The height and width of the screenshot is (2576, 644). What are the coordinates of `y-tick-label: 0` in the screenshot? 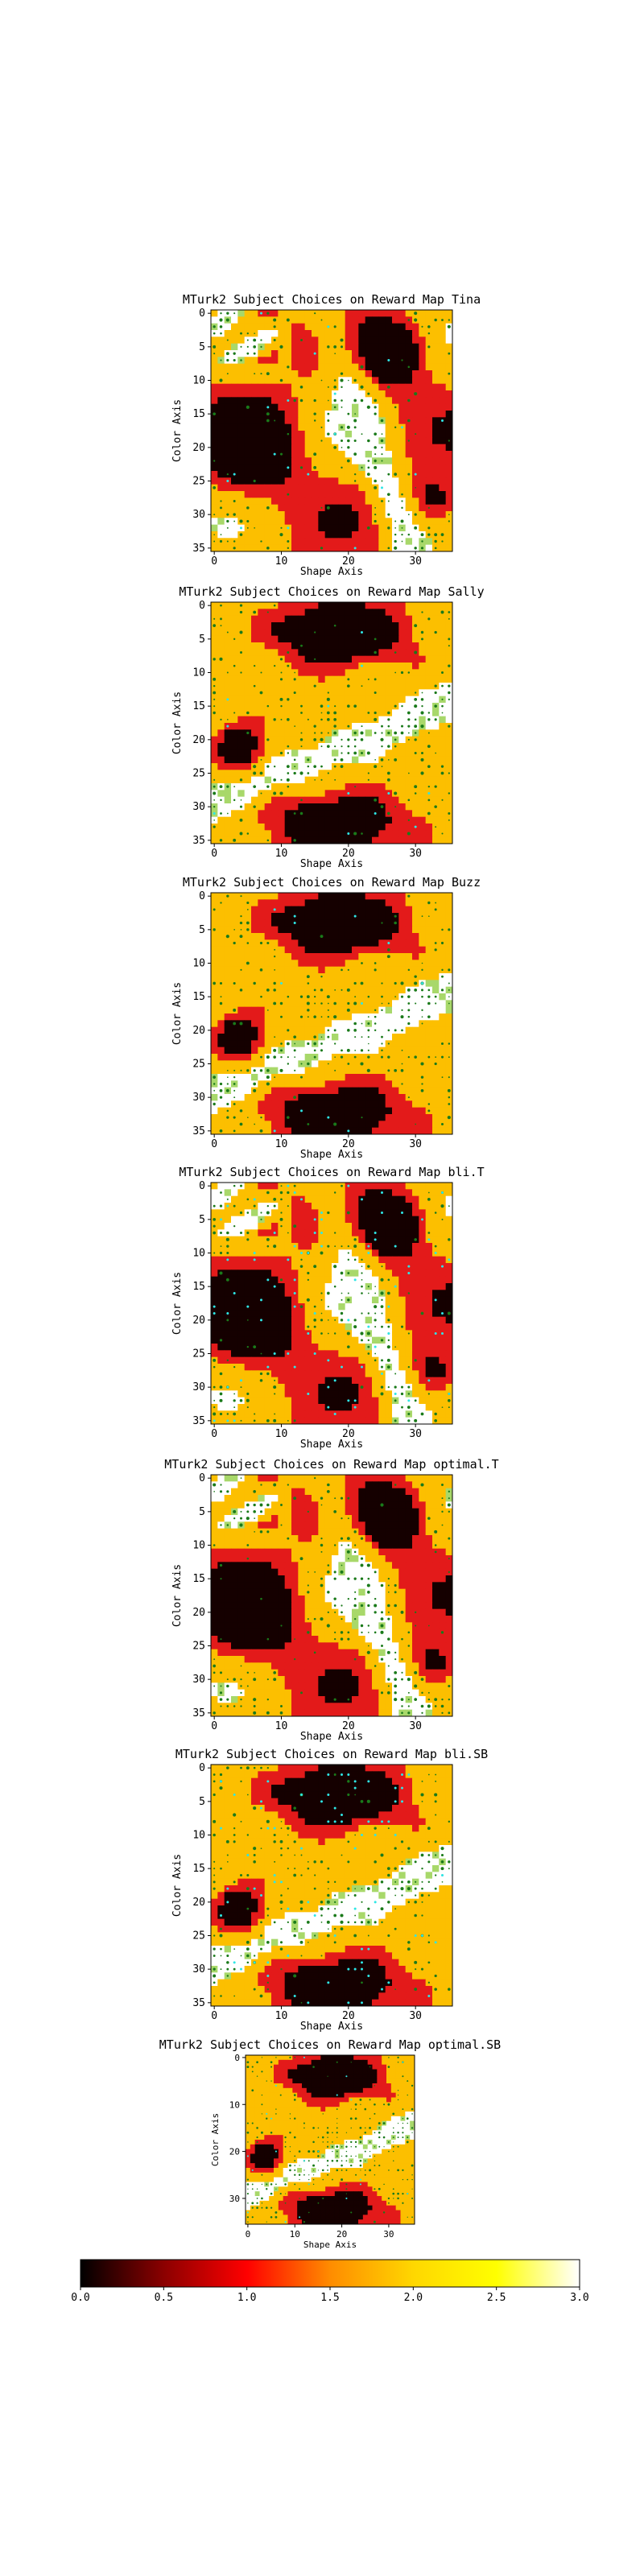 It's located at (202, 314).